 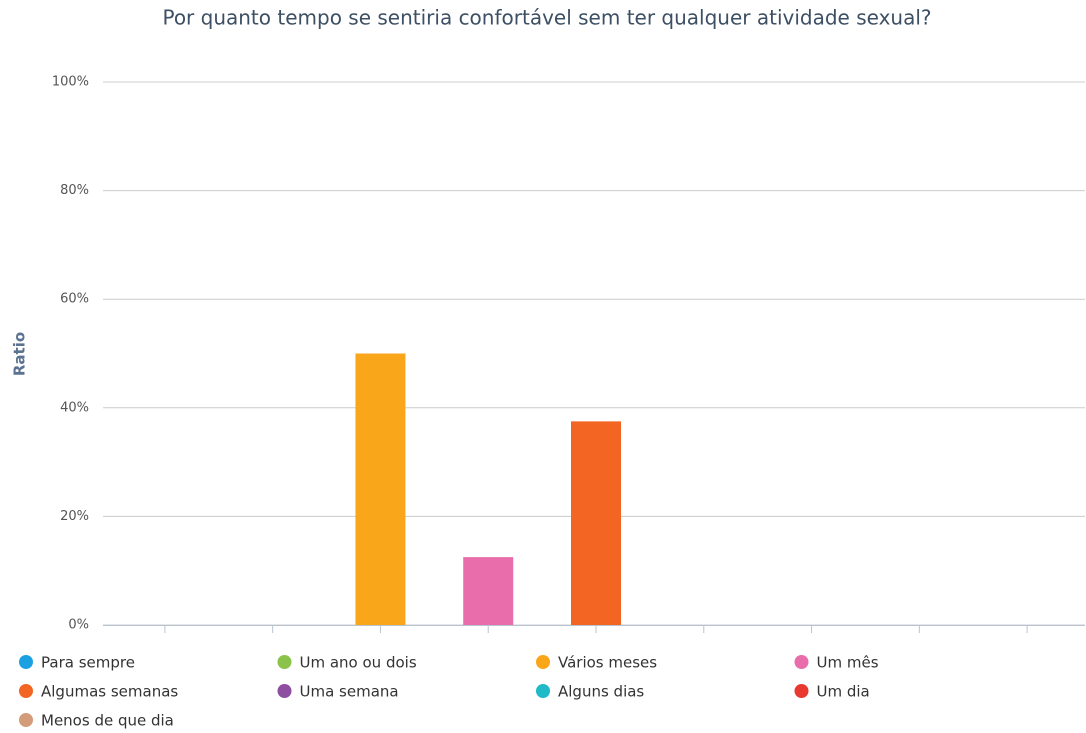 I want to click on y-axis-label: Ratio, so click(x=20, y=354).